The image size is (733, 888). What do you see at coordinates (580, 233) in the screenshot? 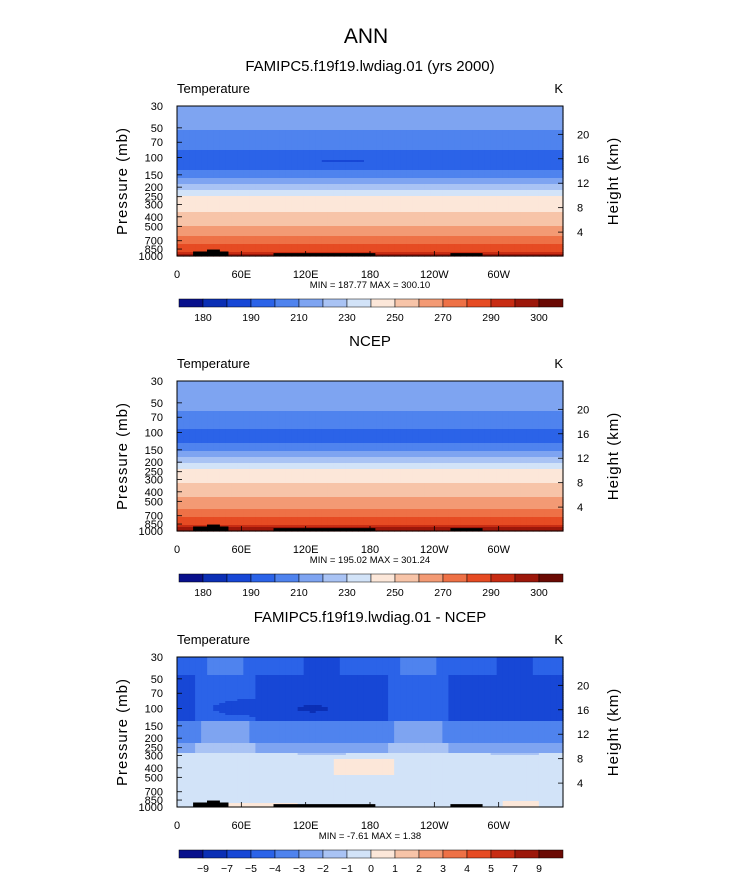
I see `height-tick-label: 4` at bounding box center [580, 233].